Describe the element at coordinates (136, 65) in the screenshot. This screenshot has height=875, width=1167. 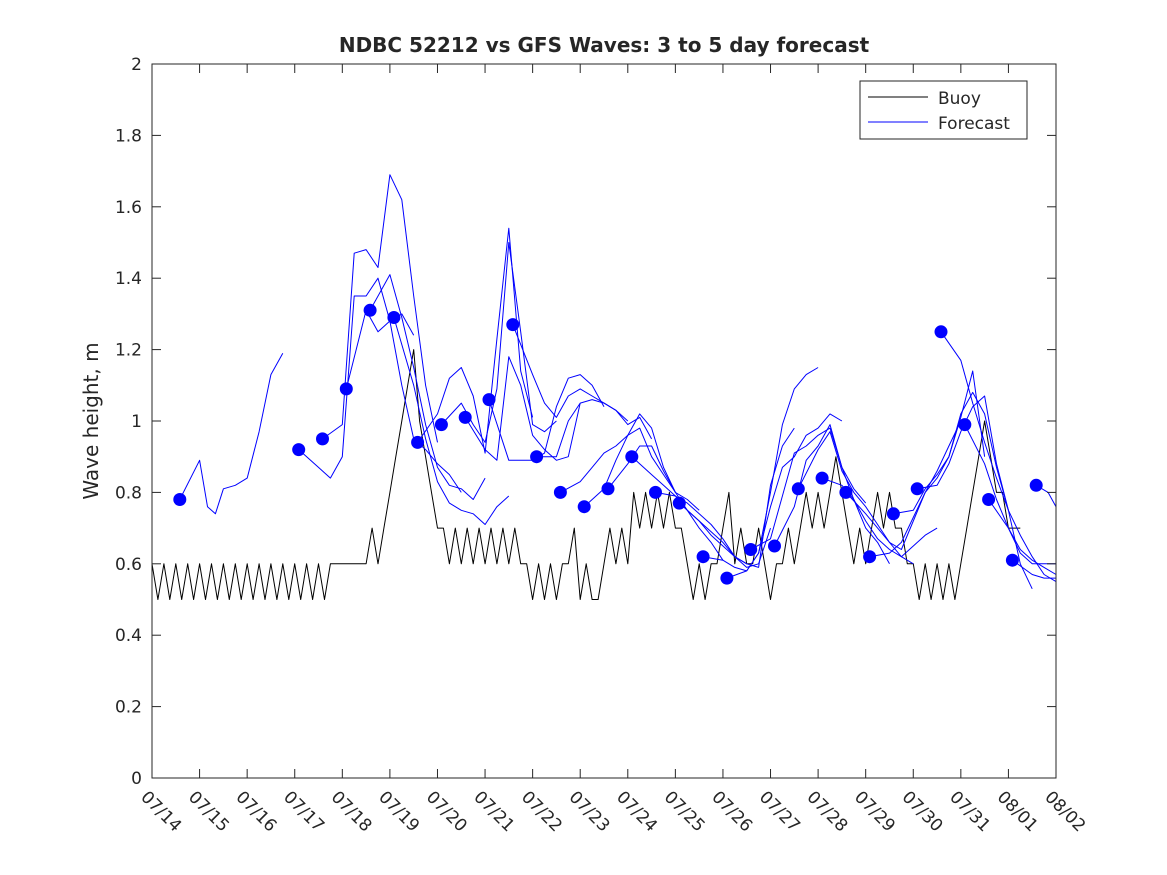
I see `y-tick-label: 2` at that location.